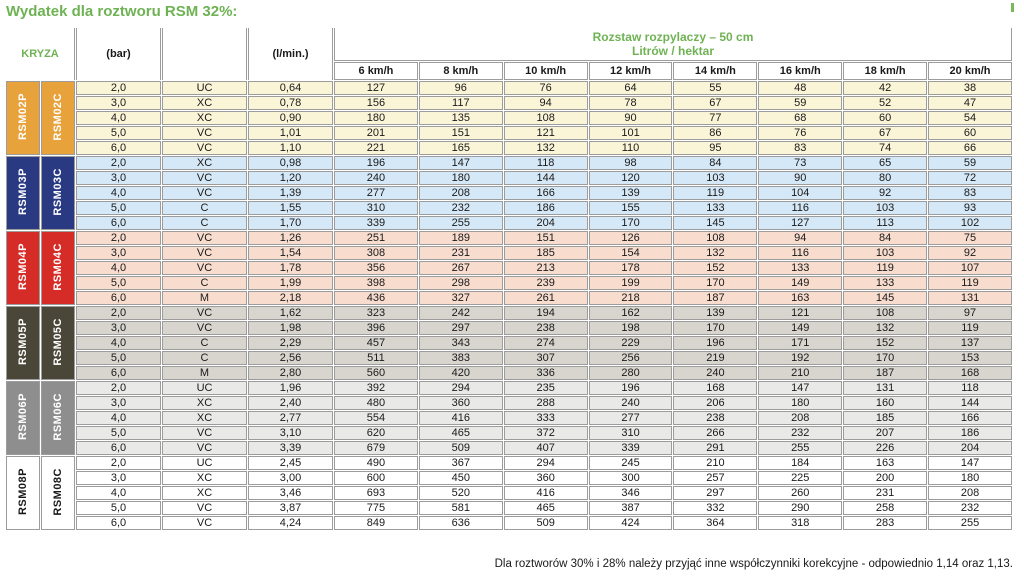  What do you see at coordinates (800, 388) in the screenshot?
I see `cell-value: 147` at bounding box center [800, 388].